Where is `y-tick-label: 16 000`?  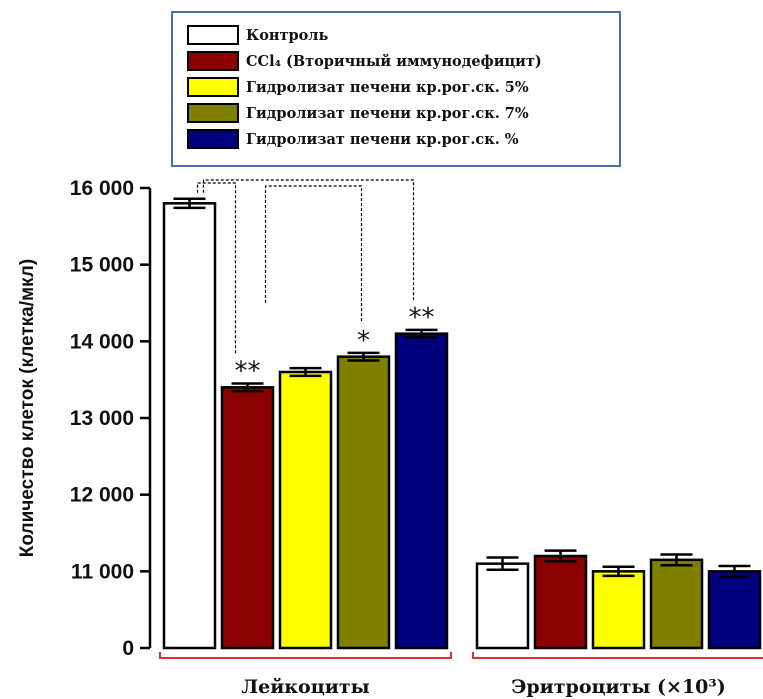
y-tick-label: 16 000 is located at coordinates (102, 188).